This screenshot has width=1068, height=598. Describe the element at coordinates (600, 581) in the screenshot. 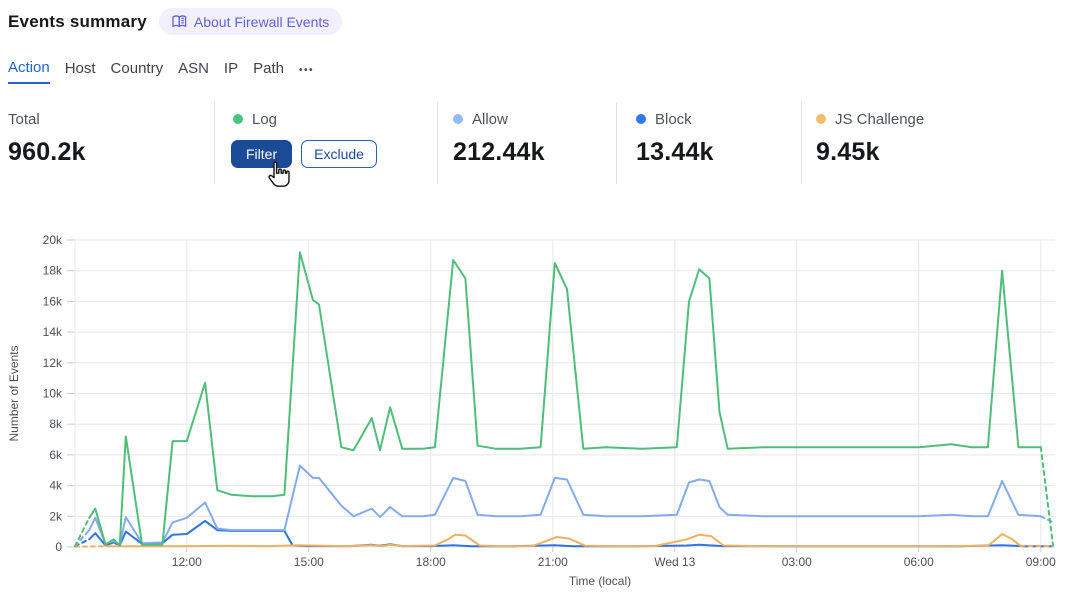

I see `x-axis-title: Time (local)` at that location.